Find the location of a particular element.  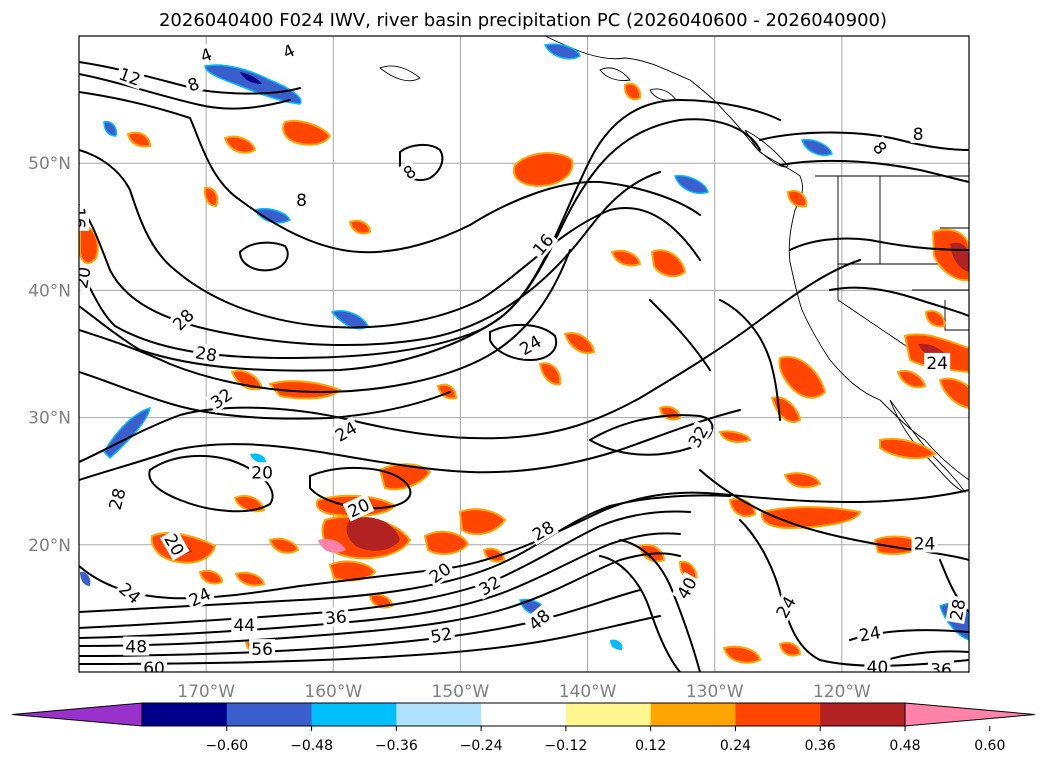

colorbar-tick-label: 0.24 is located at coordinates (735, 746).